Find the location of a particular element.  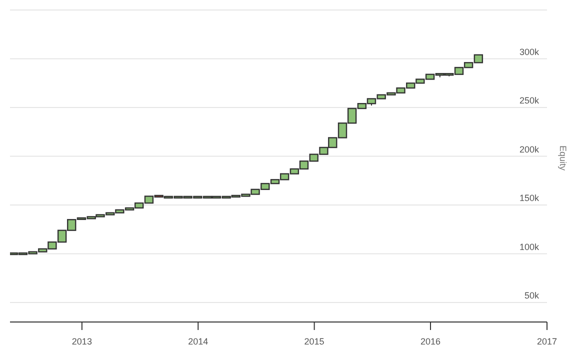

y-tick-label: 50k is located at coordinates (532, 295).